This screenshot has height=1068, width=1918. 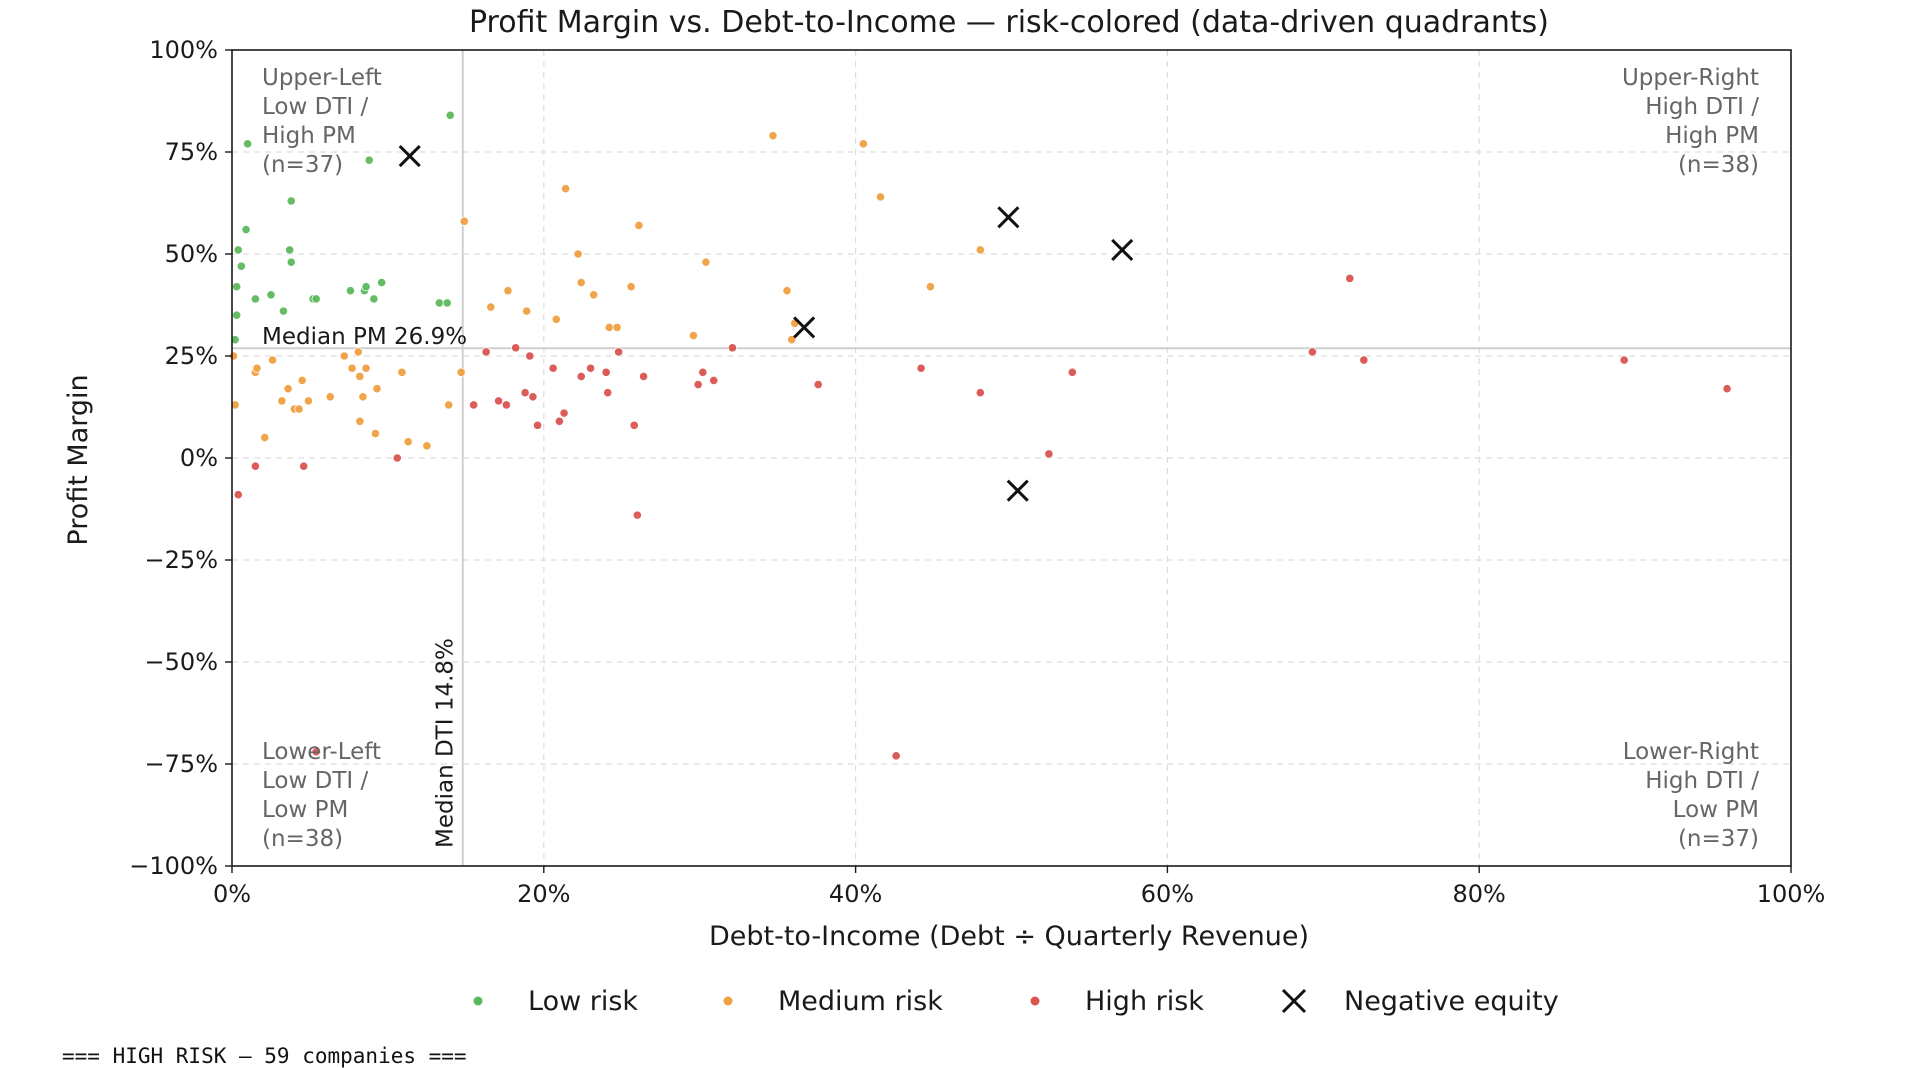 What do you see at coordinates (191, 356) in the screenshot?
I see `y-tick-label: 25%` at bounding box center [191, 356].